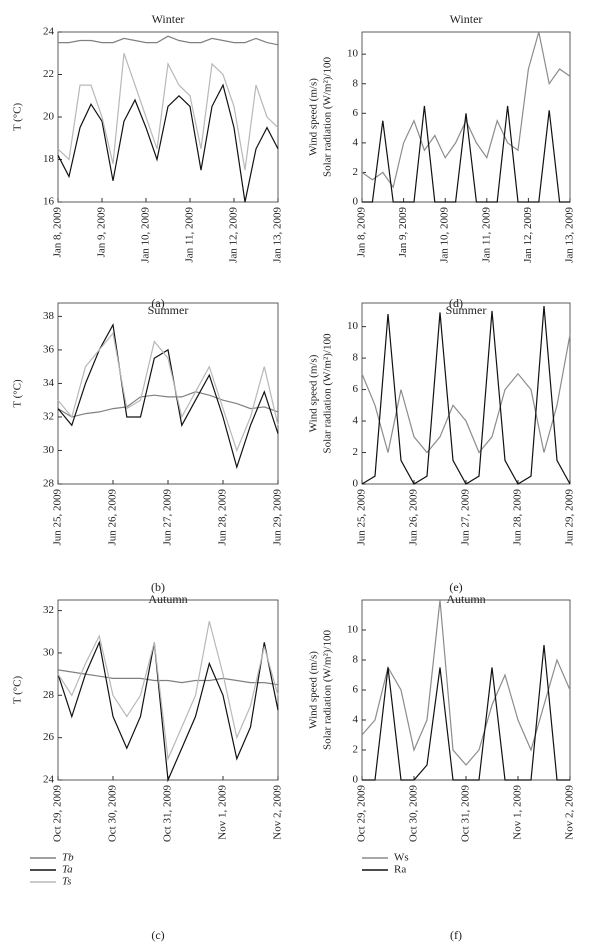 This screenshot has height=946, width=600. Describe the element at coordinates (66, 882) in the screenshot. I see `legend-label: Ts` at that location.